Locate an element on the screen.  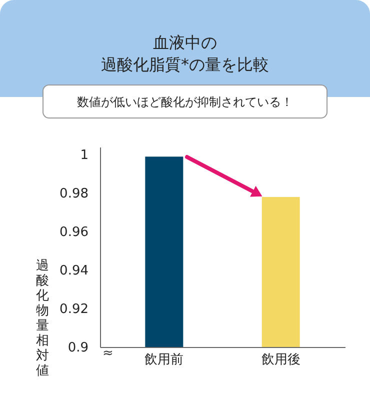
y-tick-label: 1 is located at coordinates (84, 156).